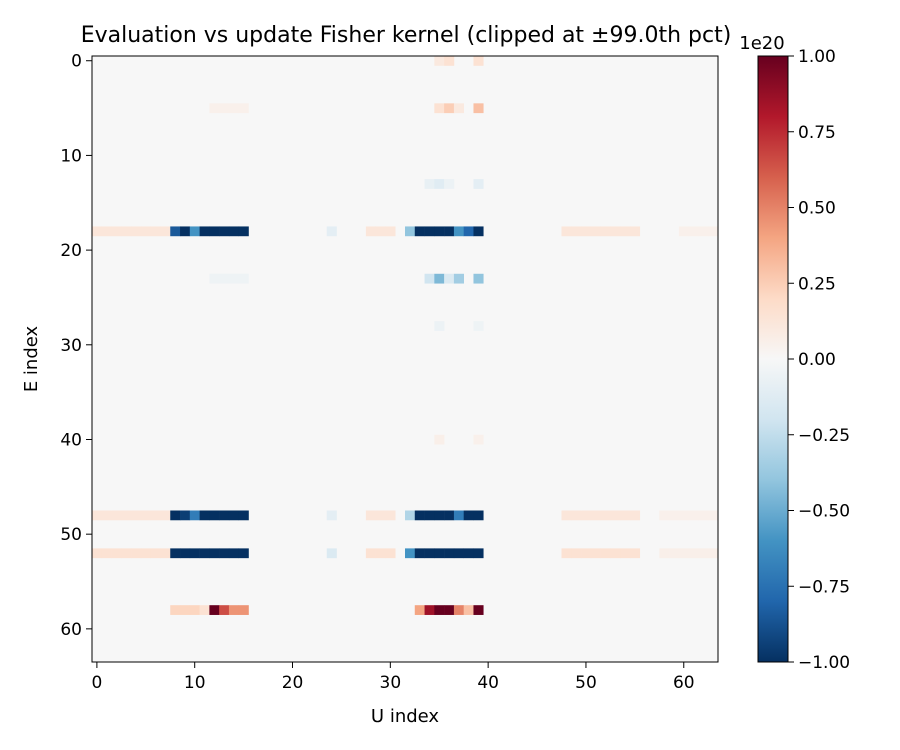 This screenshot has height=750, width=900. Describe the element at coordinates (817, 133) in the screenshot. I see `colorbar-tick-label: 0.75` at that location.